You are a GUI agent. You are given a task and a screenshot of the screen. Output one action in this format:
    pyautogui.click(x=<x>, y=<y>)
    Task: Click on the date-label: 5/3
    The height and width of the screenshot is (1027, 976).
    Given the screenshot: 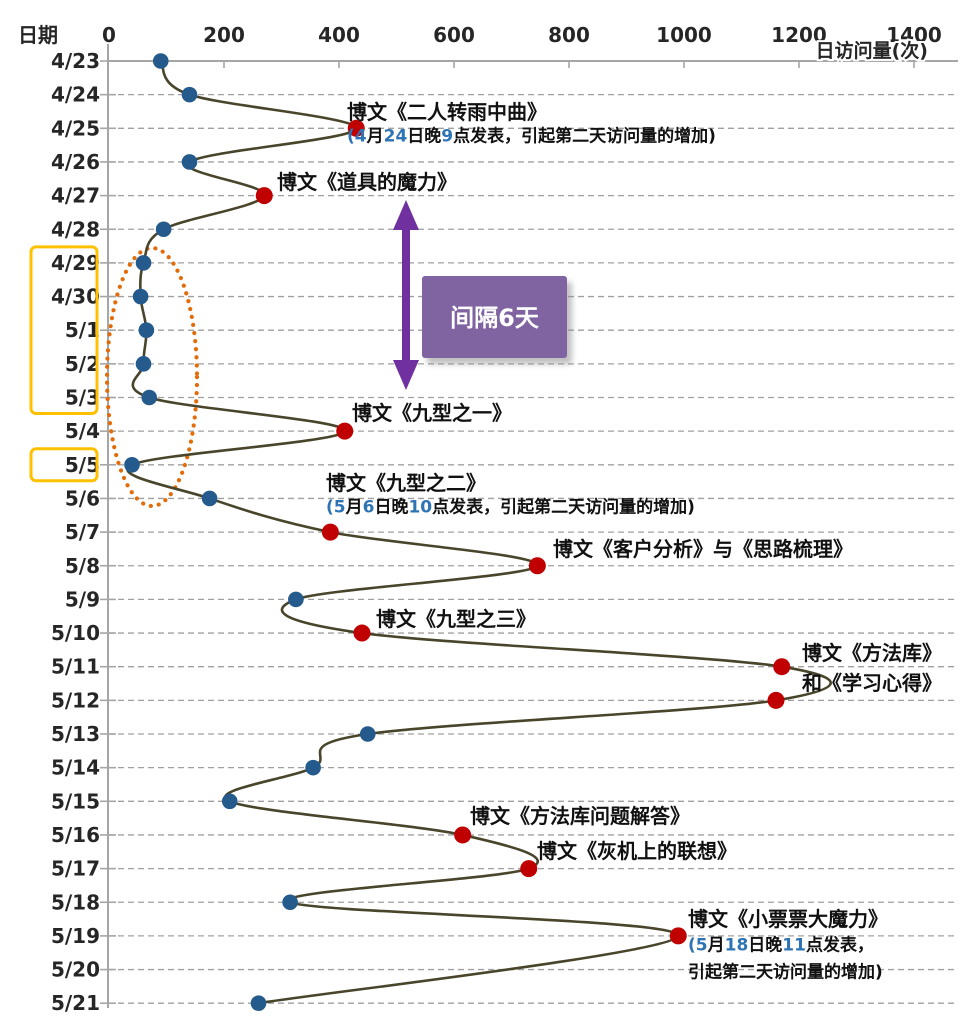 What is the action you would take?
    pyautogui.click(x=82, y=398)
    